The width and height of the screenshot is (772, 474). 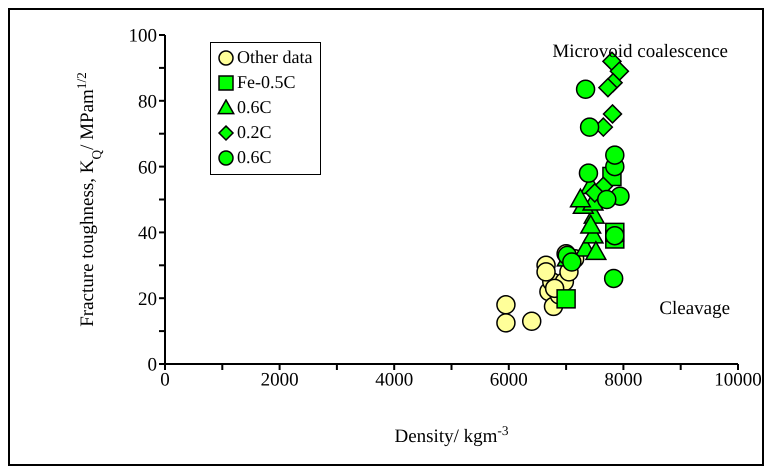 I want to click on annotation: Cleavage, so click(x=694, y=309).